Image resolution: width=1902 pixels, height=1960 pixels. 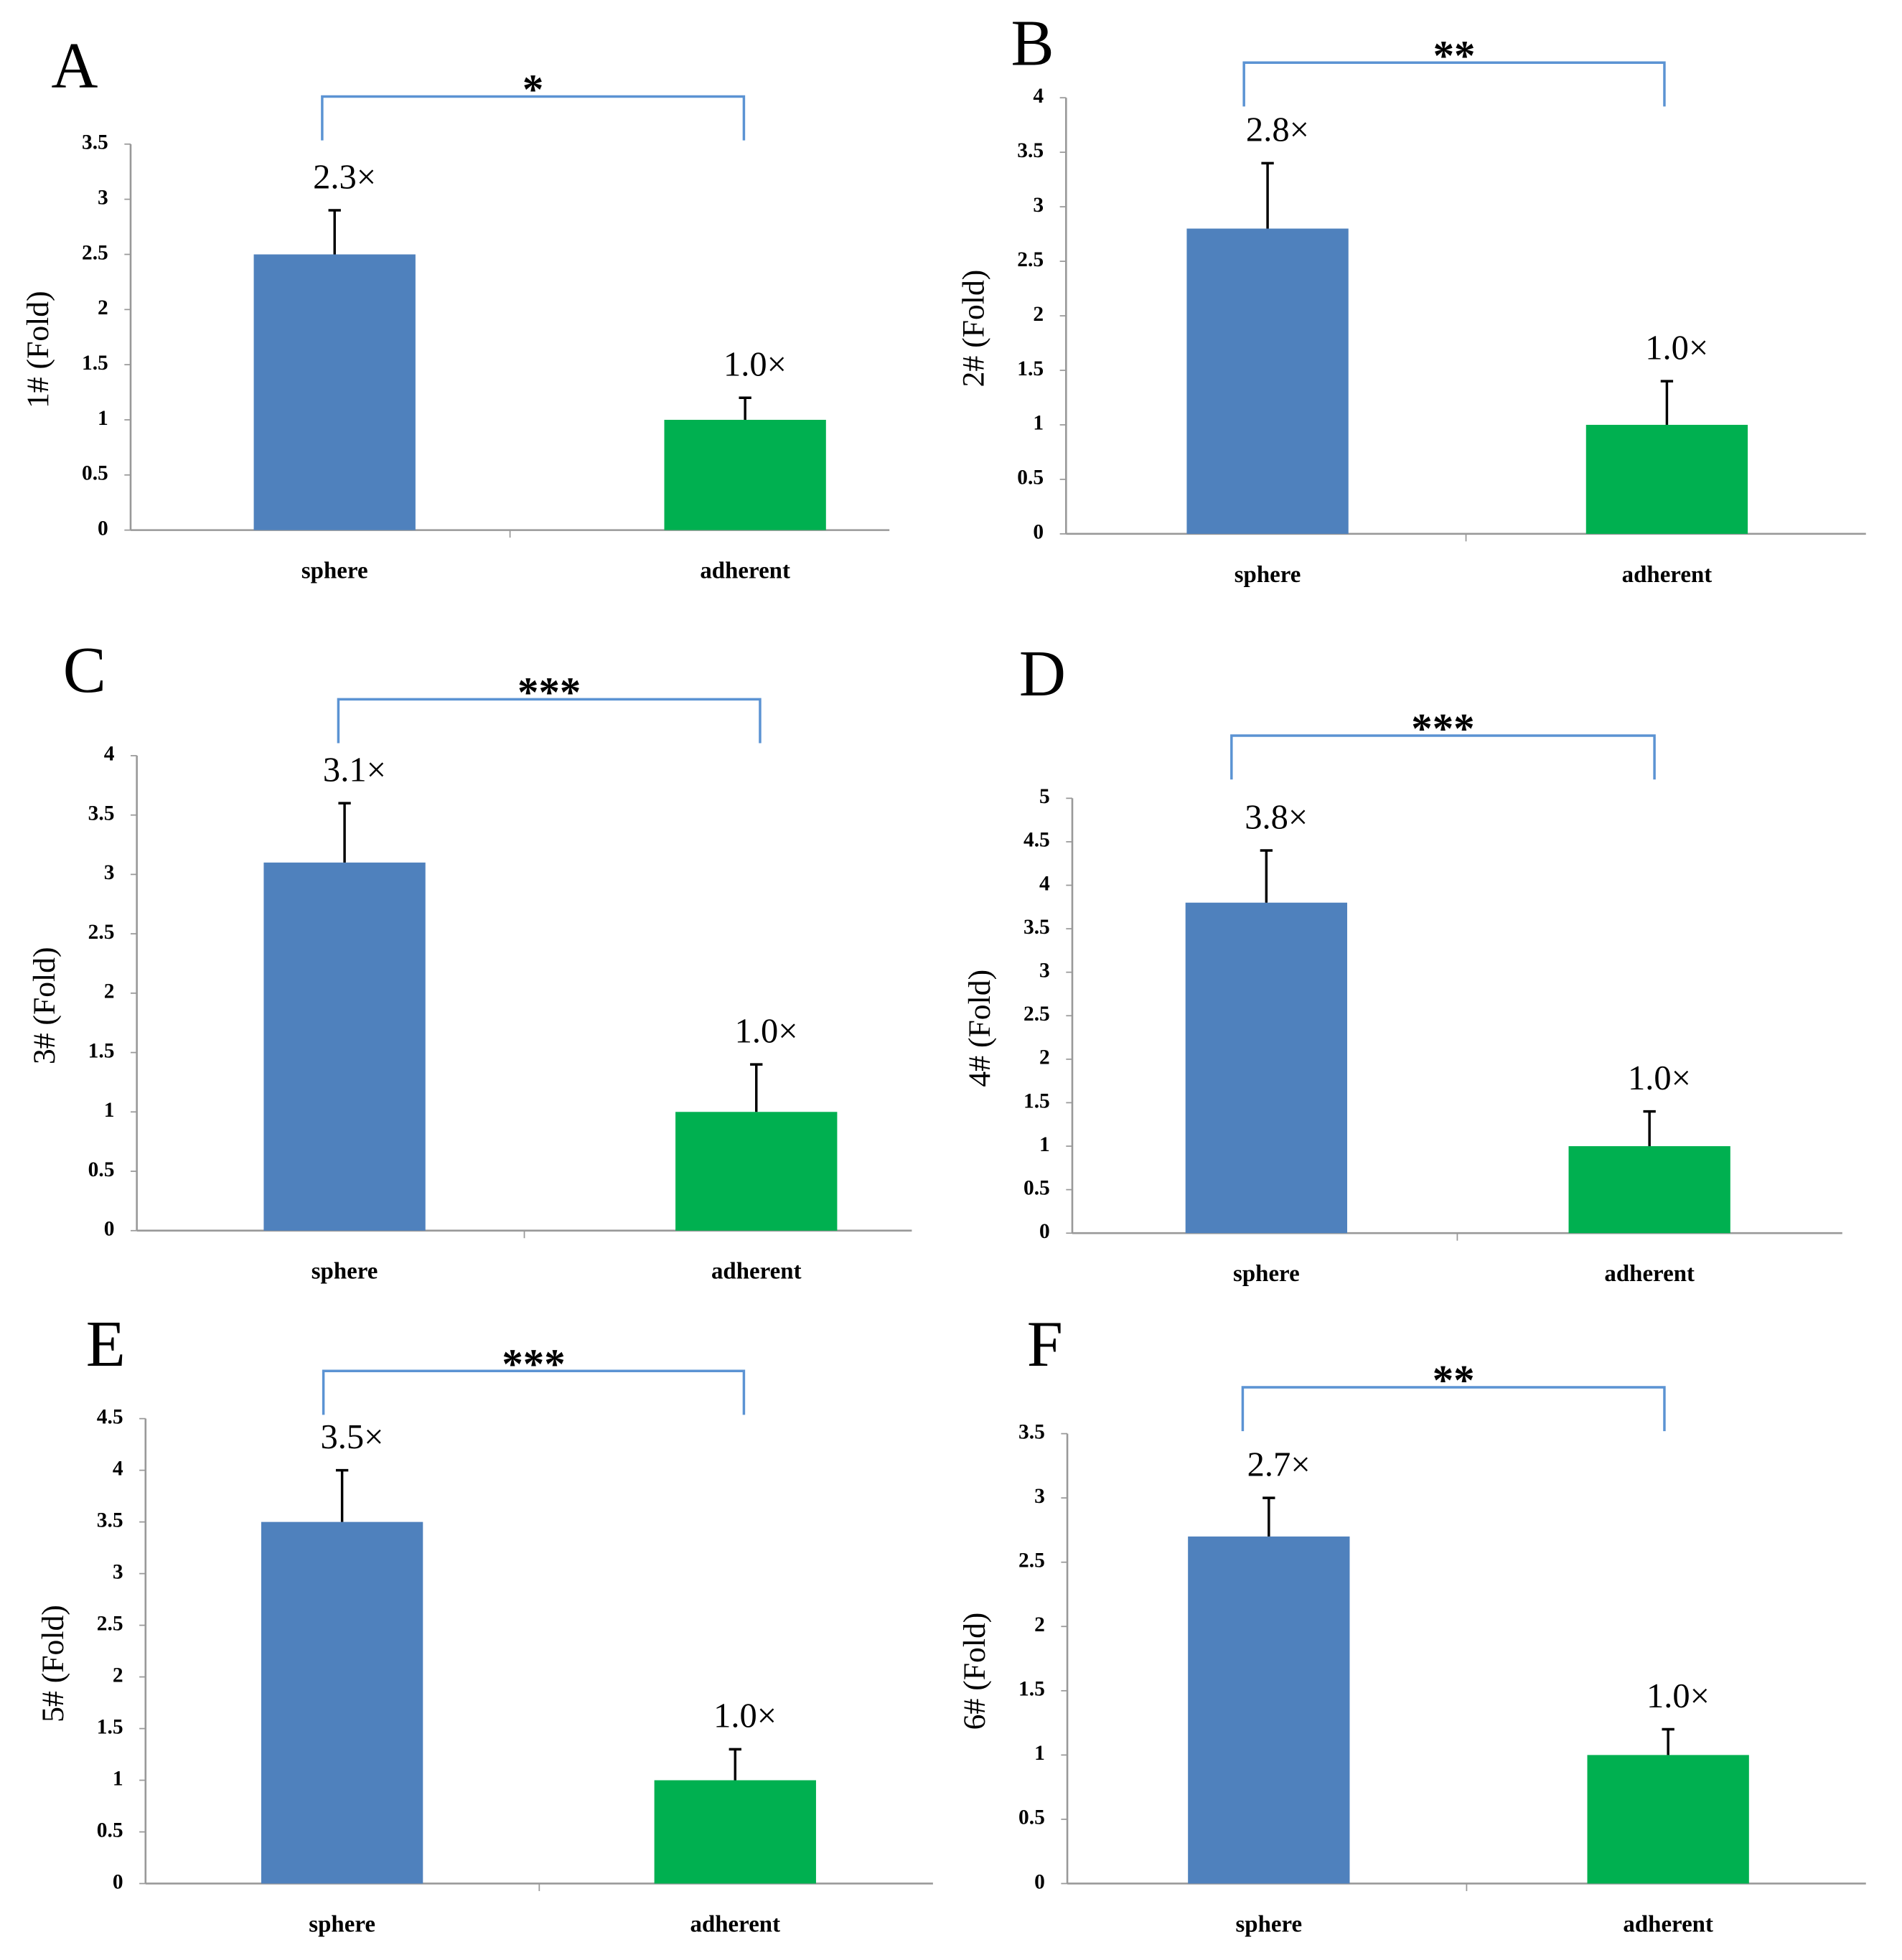 What do you see at coordinates (1045, 1344) in the screenshot?
I see `panel-letter: F` at bounding box center [1045, 1344].